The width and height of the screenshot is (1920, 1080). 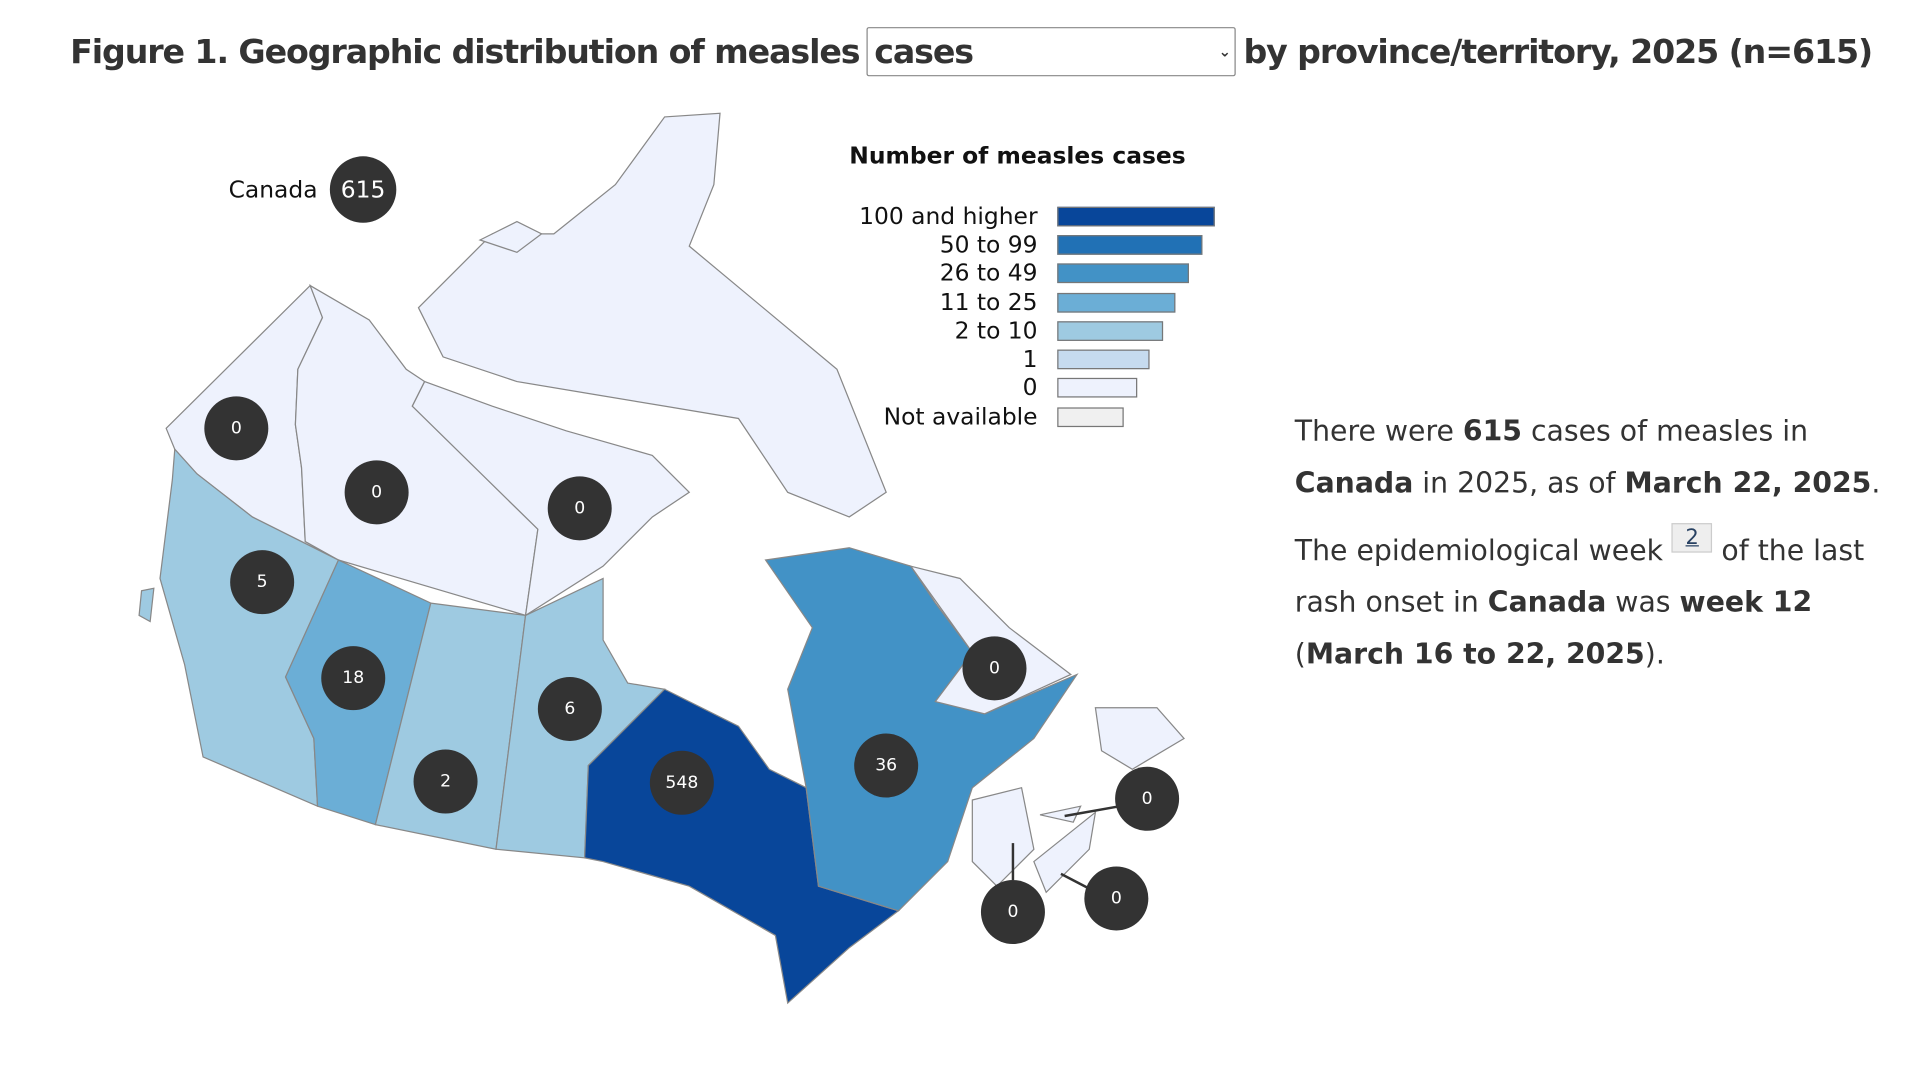 I want to click on count-bubble-nb, so click(x=1012, y=912).